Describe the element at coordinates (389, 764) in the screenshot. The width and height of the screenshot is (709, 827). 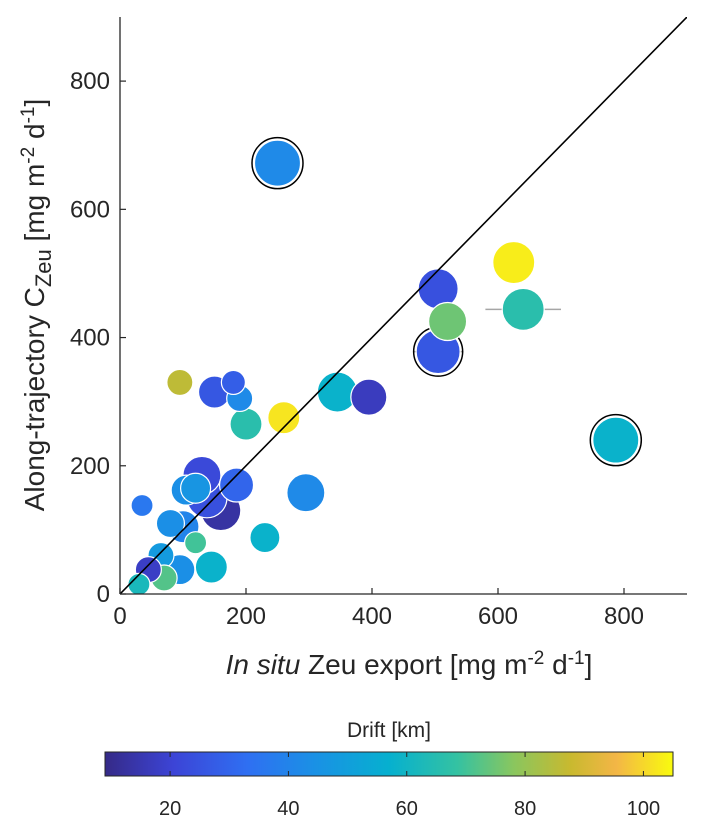
I see `colorbar-bar` at that location.